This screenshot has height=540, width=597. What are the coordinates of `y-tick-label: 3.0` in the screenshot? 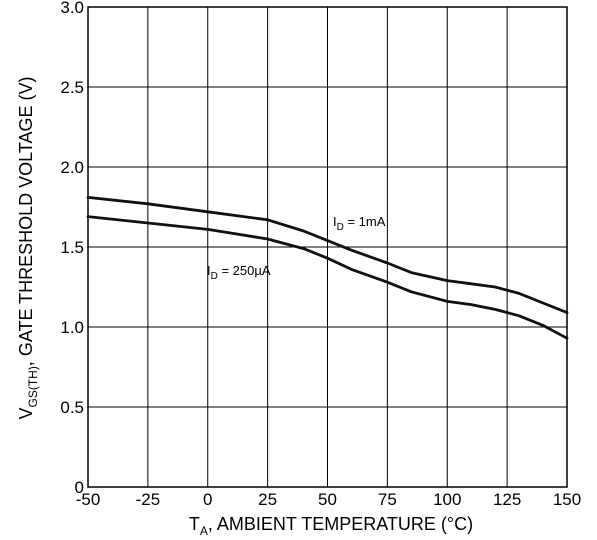 It's located at (72, 8).